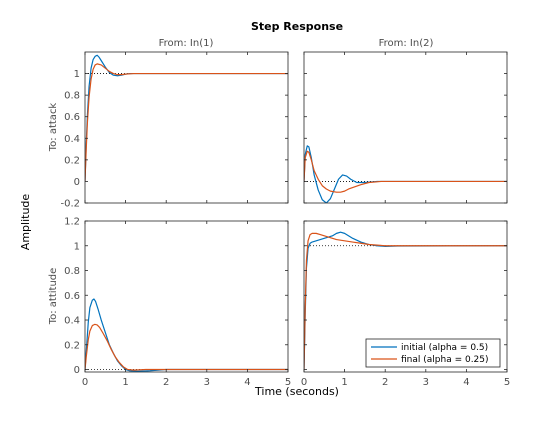  I want to click on series-line-final-attack-in1, so click(186, 122).